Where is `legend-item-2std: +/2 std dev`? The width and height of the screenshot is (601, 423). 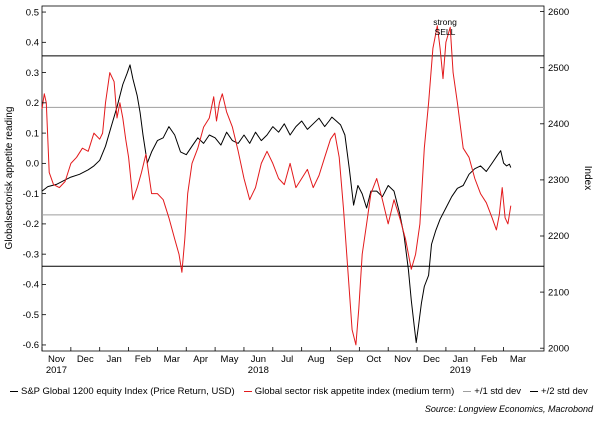
legend-item-2std: +/2 std dev is located at coordinates (559, 391).